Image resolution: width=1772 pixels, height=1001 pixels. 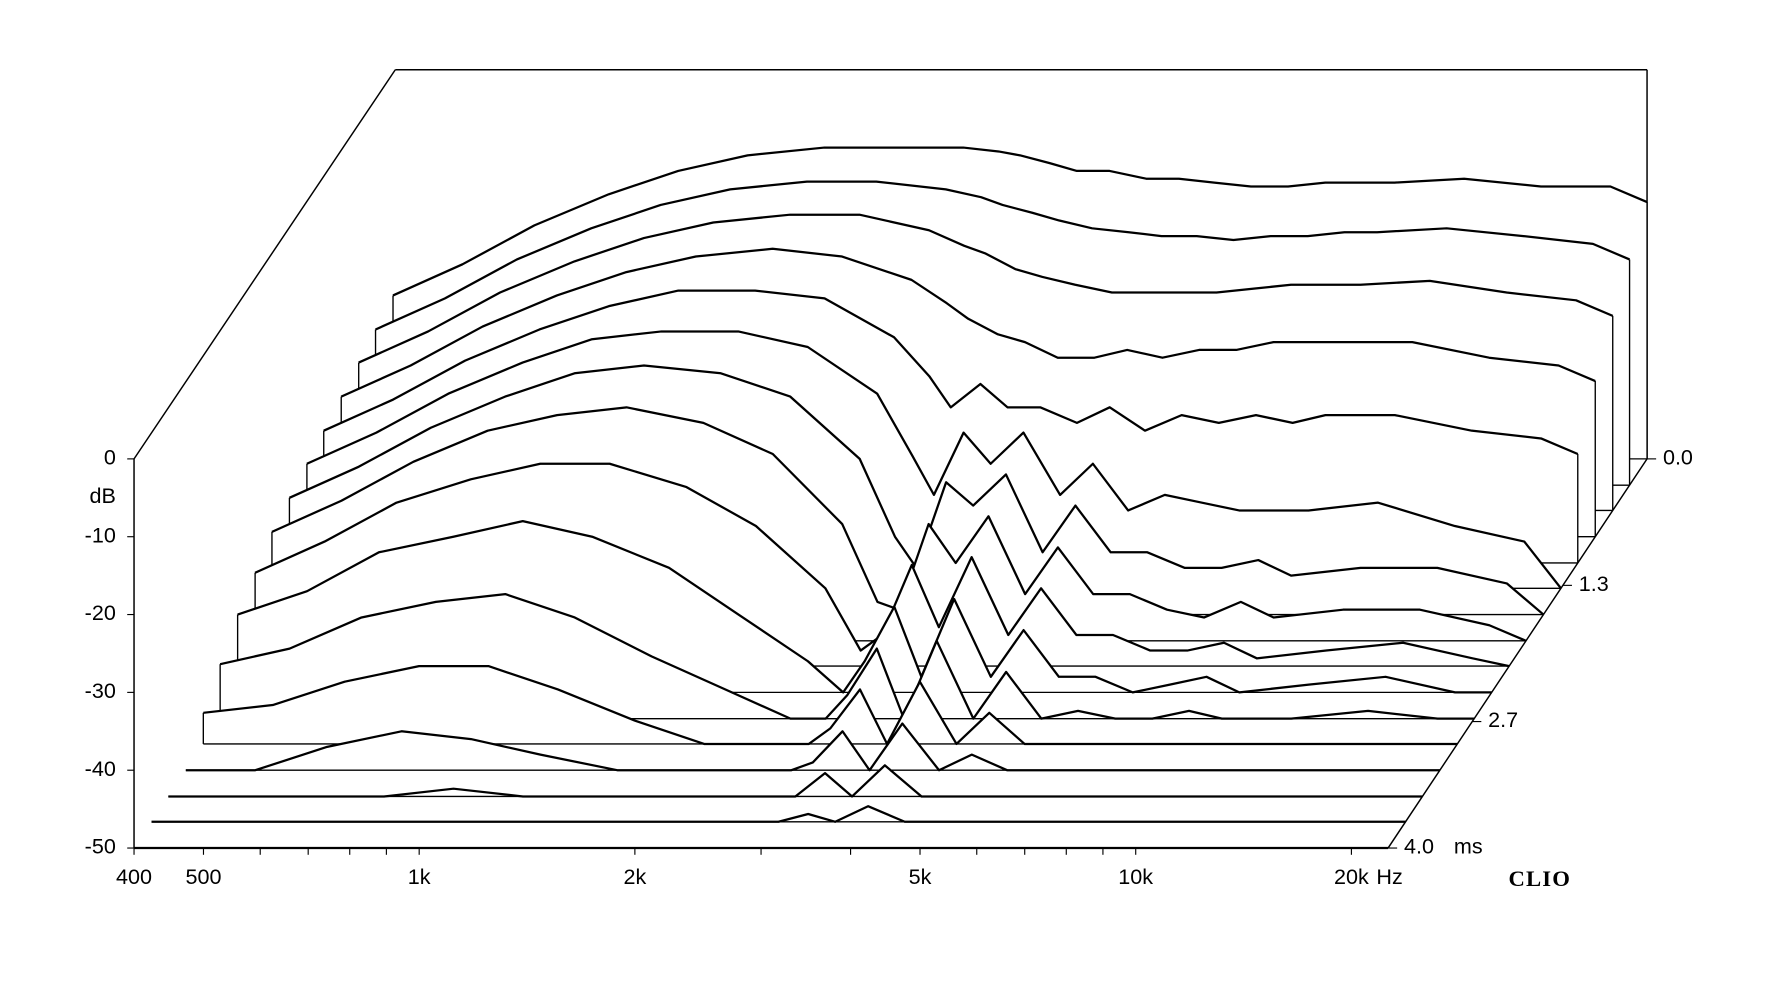 What do you see at coordinates (1678, 458) in the screenshot?
I see `z-tick-label: 0.0` at bounding box center [1678, 458].